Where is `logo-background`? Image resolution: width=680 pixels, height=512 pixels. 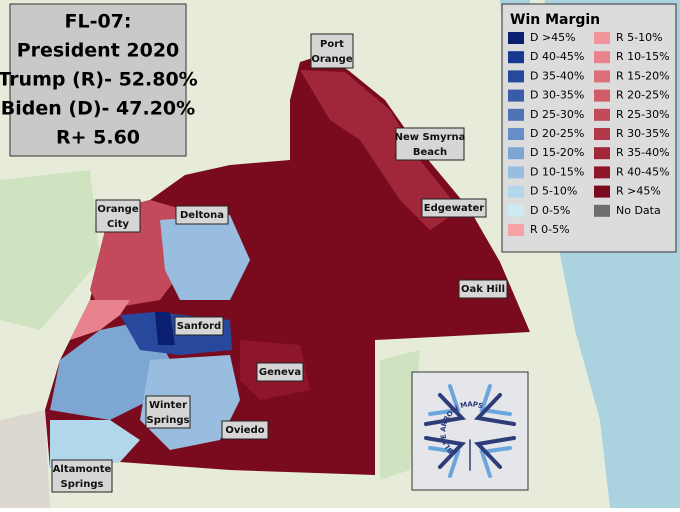 logo-background is located at coordinates (470, 431).